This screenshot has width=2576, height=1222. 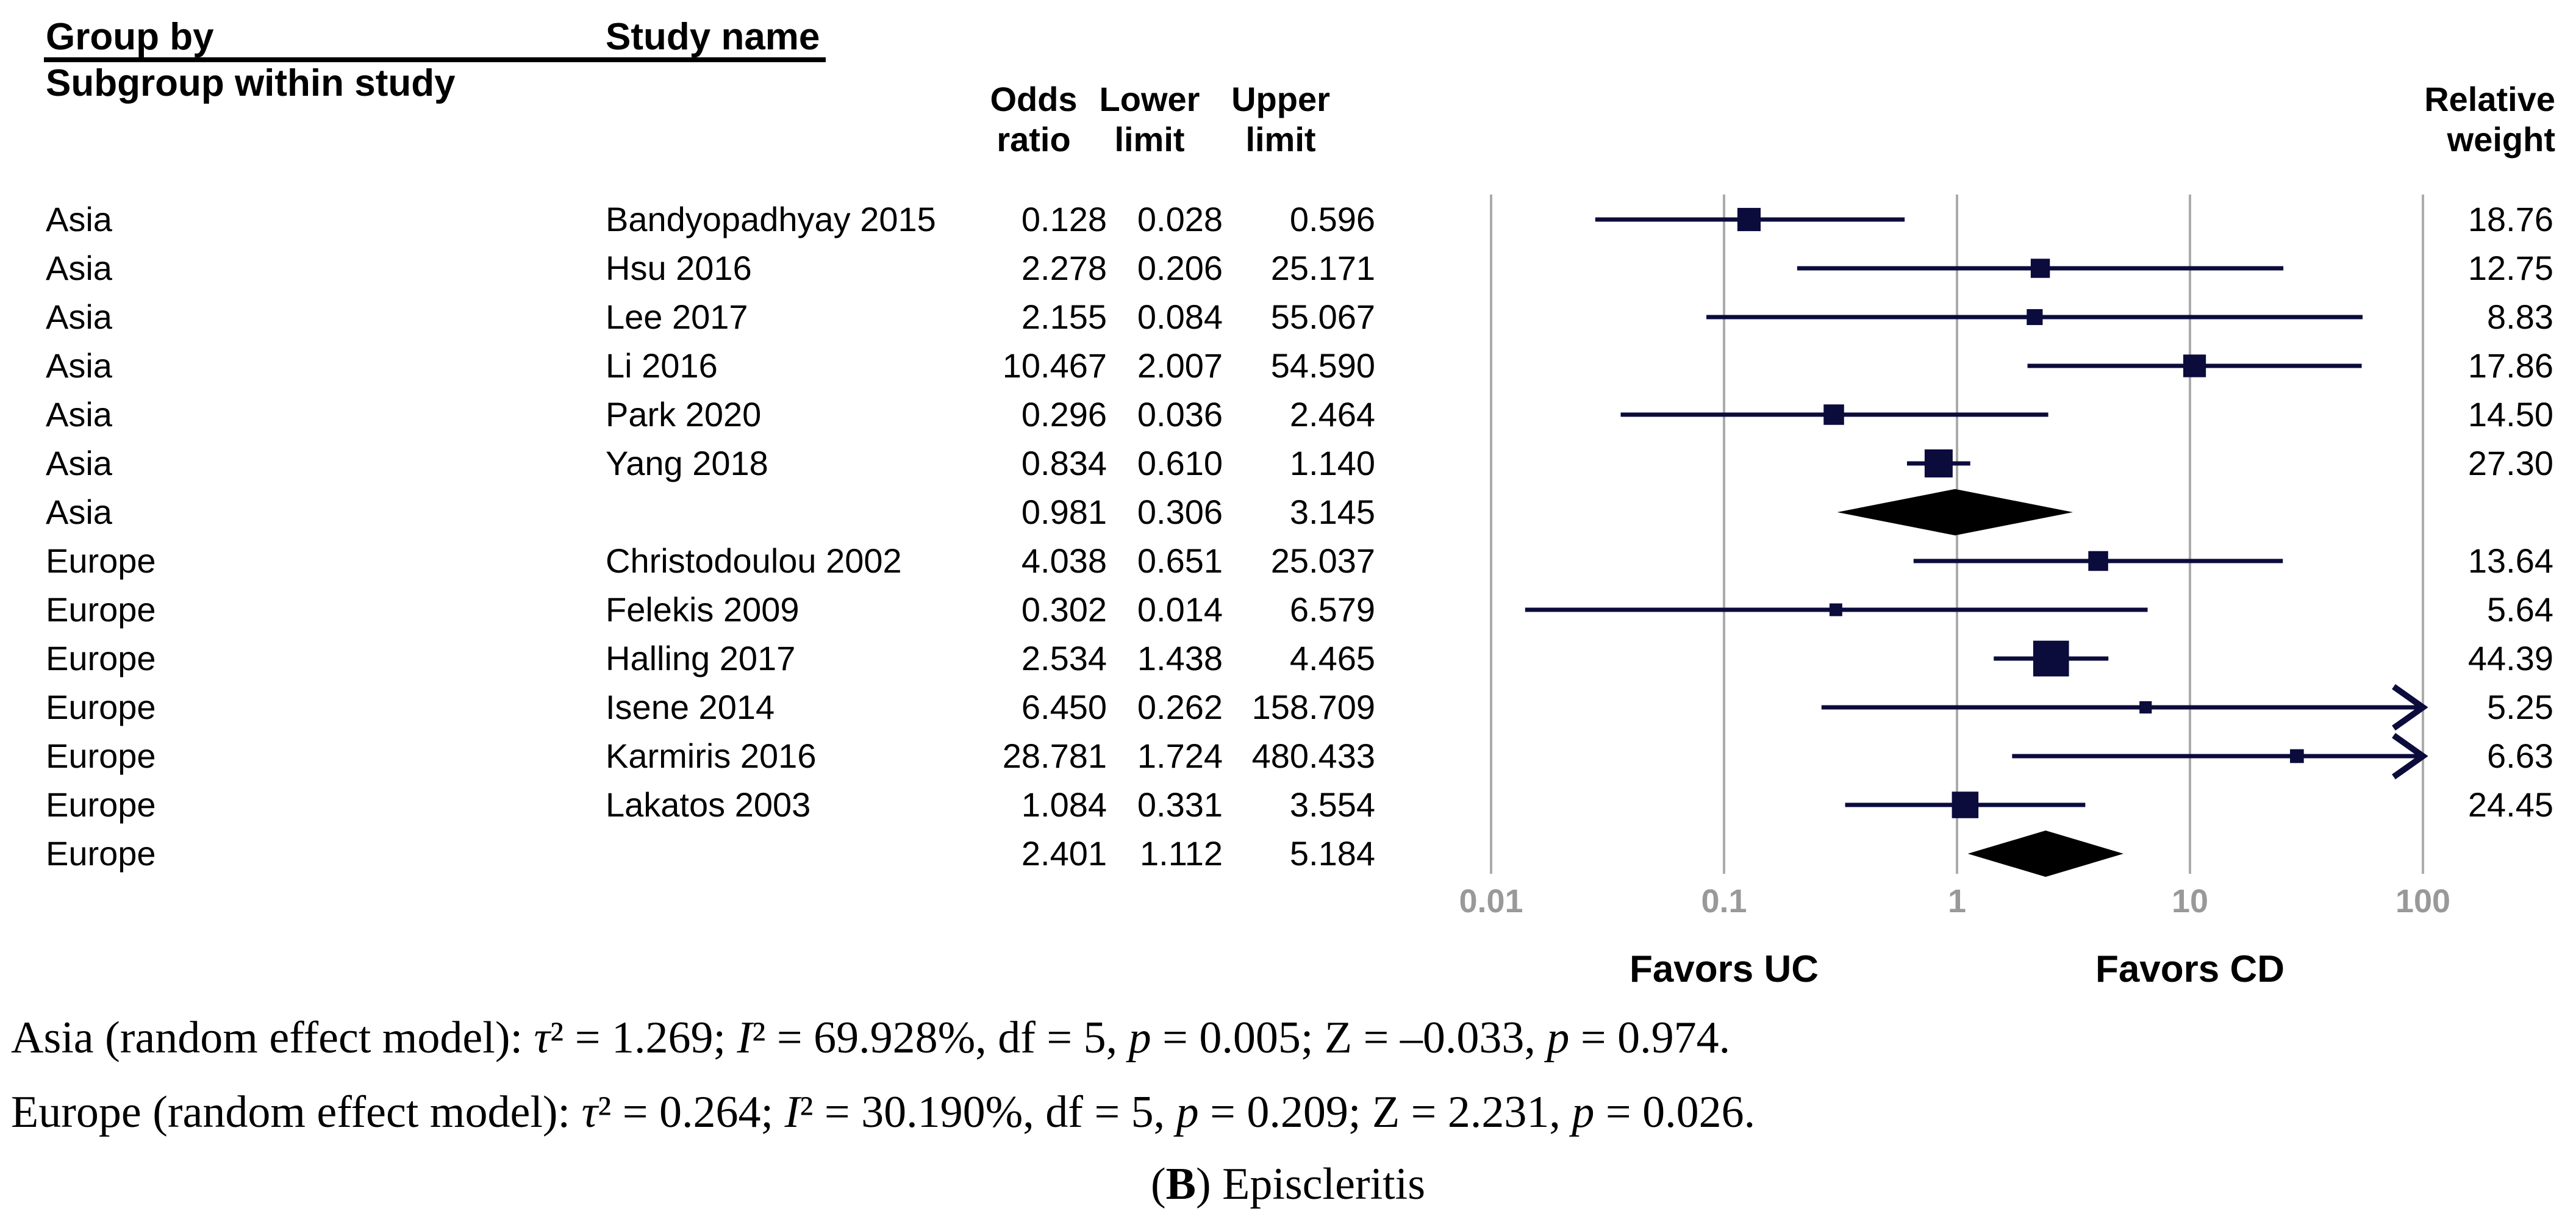 I want to click on cell-upper-limit: 1.140, so click(x=1332, y=463).